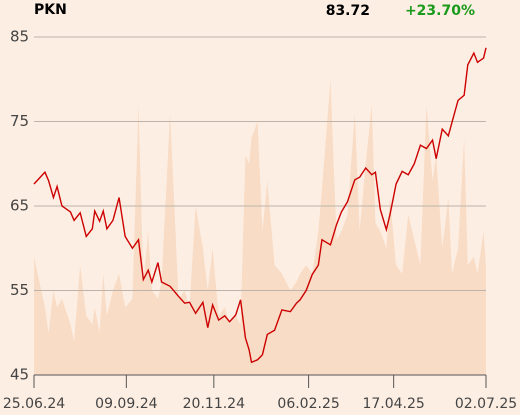 This screenshot has width=520, height=415. What do you see at coordinates (440, 11) in the screenshot?
I see `change: +23.70%` at bounding box center [440, 11].